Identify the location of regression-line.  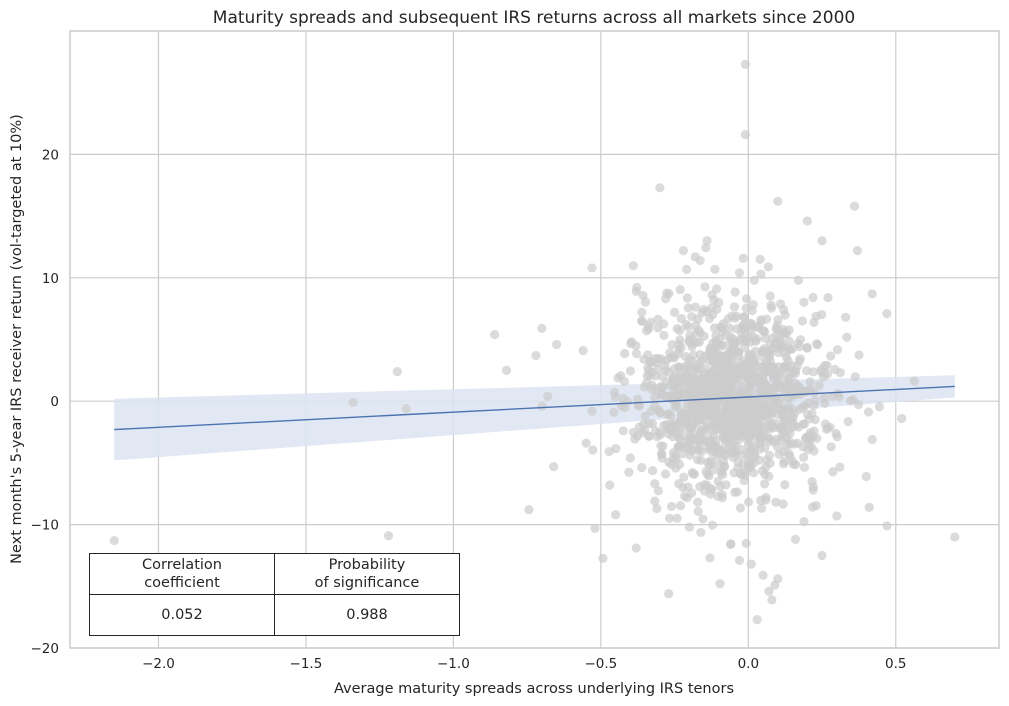
(534, 408).